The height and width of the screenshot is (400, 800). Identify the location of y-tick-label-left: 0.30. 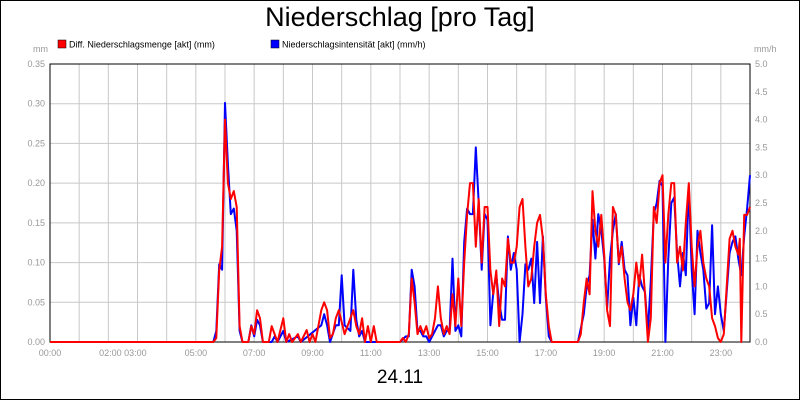
(36, 104).